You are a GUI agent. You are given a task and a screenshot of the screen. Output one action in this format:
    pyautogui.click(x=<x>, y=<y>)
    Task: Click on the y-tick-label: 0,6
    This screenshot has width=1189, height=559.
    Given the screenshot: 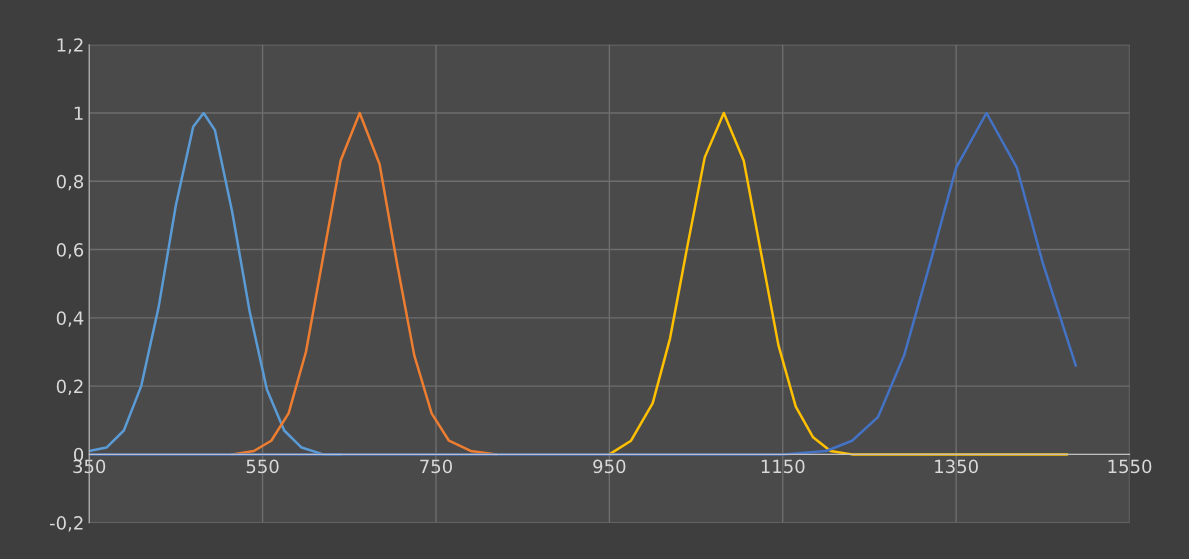 What is the action you would take?
    pyautogui.click(x=70, y=251)
    